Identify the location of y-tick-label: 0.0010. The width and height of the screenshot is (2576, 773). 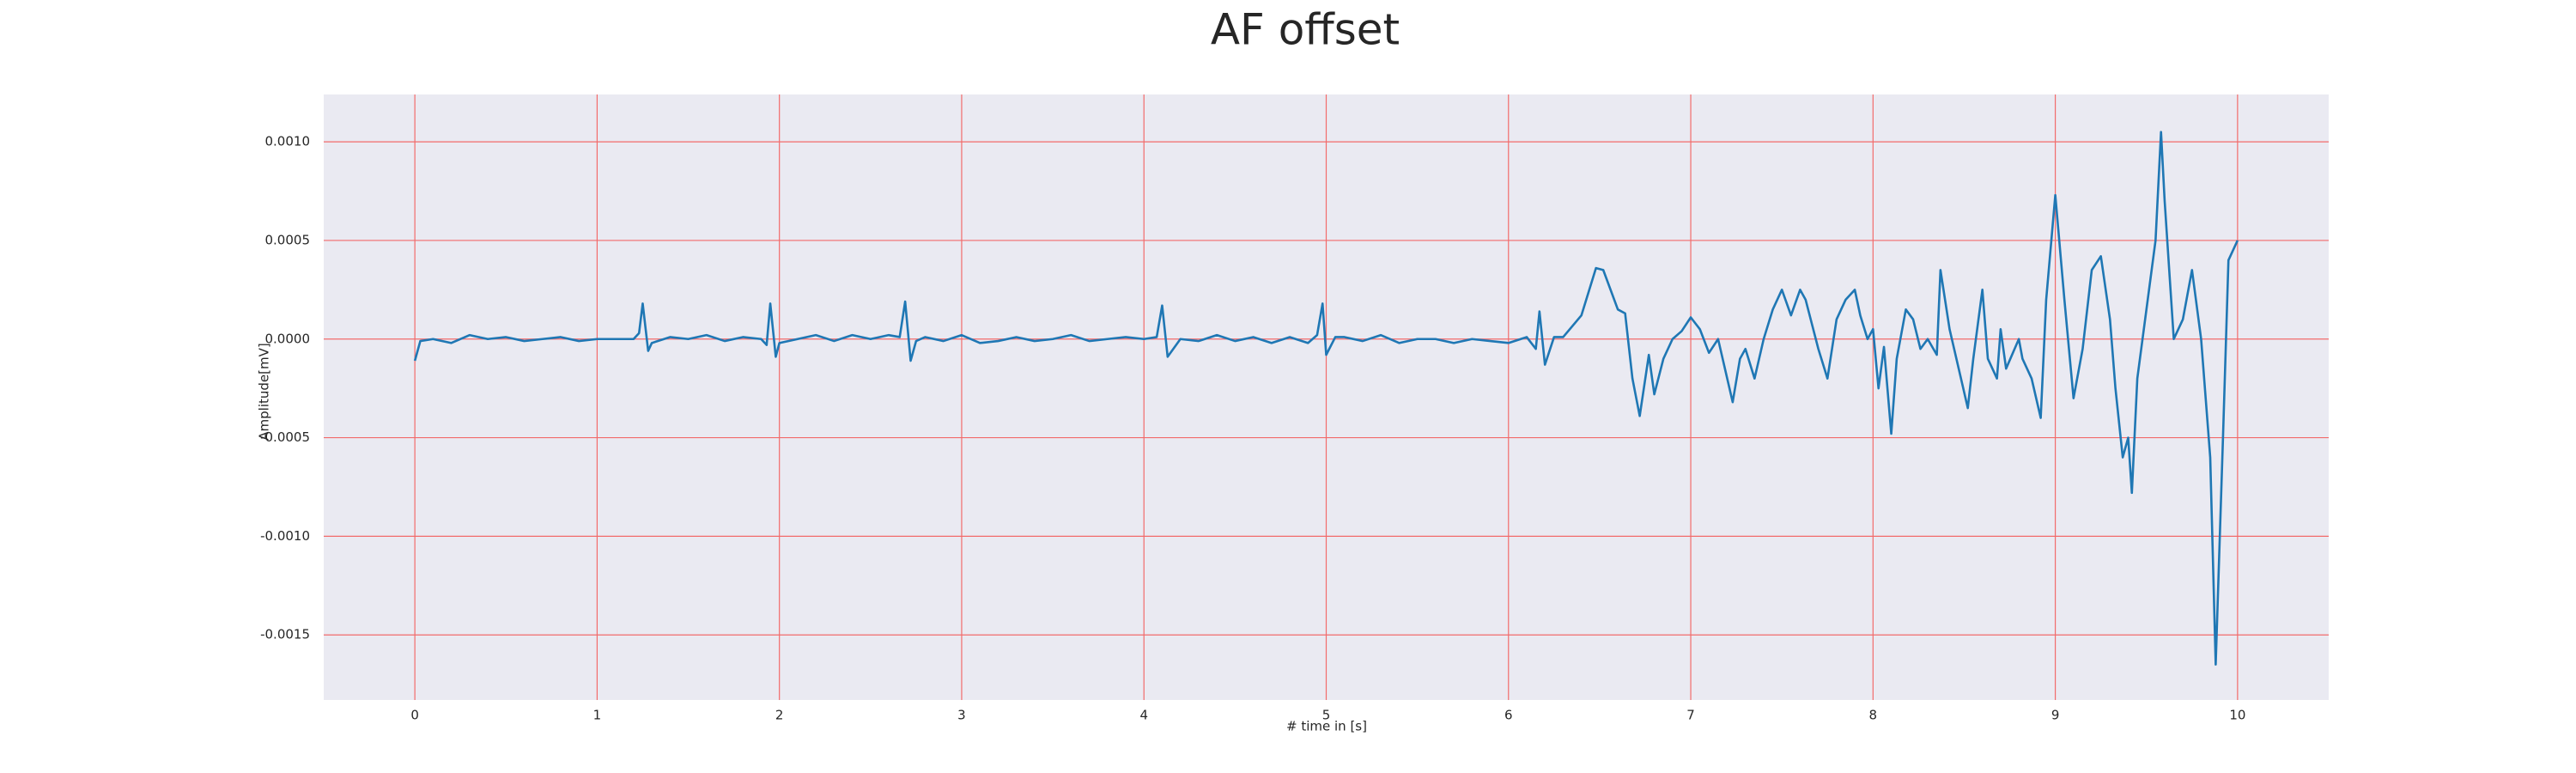
(288, 141).